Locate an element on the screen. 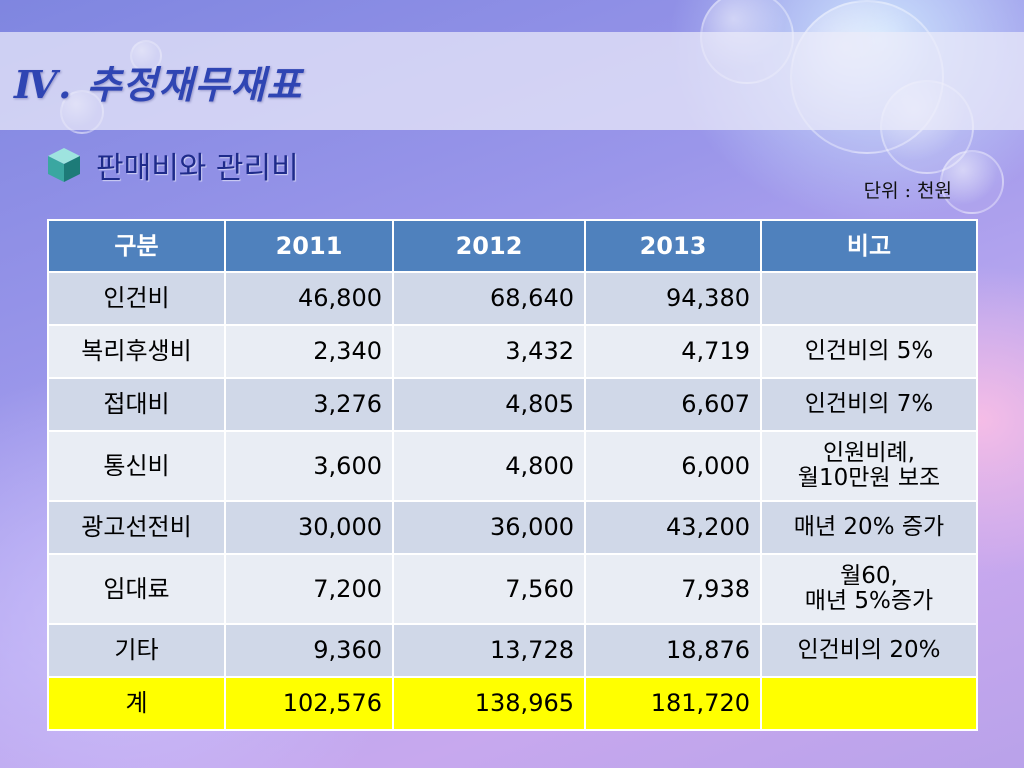  table-row: 임대료 7,200 7,560 7,938 월60, 매년 5%증가 is located at coordinates (512, 589).